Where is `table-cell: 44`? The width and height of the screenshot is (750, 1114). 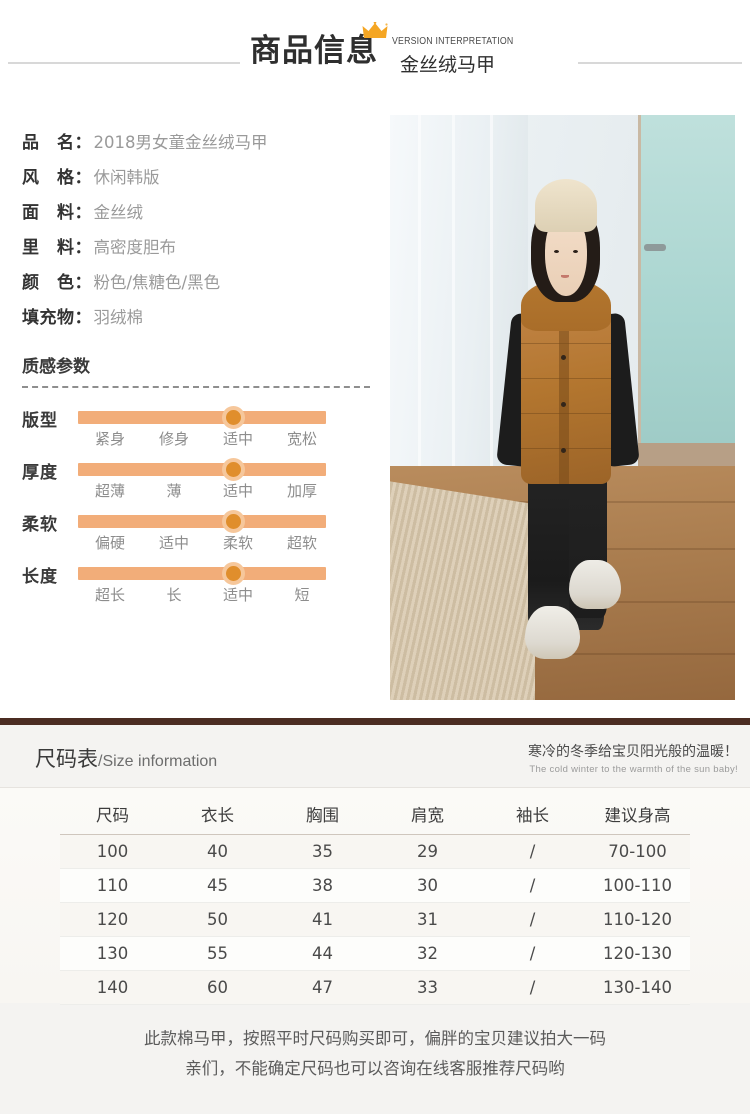
table-cell: 44 is located at coordinates (322, 953).